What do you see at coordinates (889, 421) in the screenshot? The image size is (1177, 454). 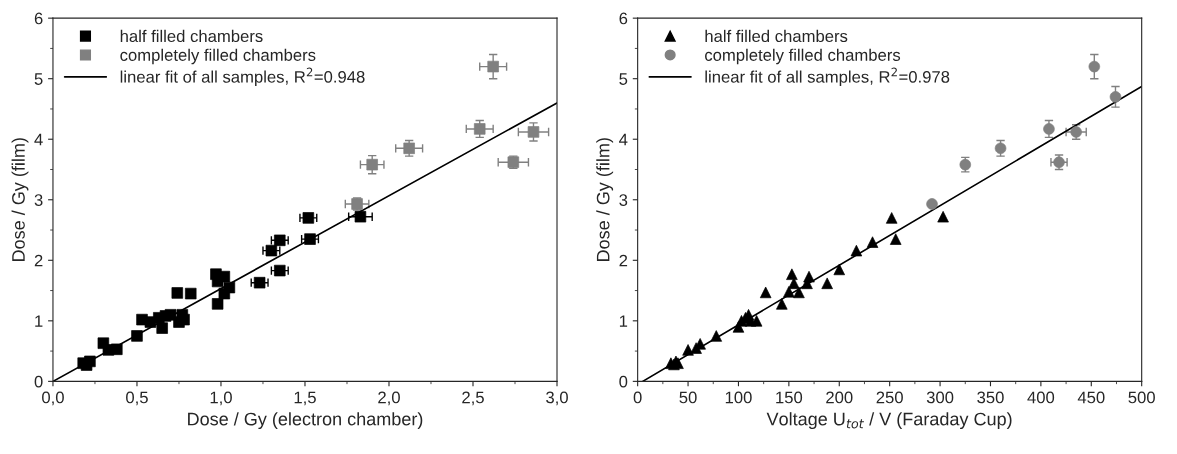 I see `x-axis-title: Voltage U$_{tot}$ / V (Faraday Cup)` at bounding box center [889, 421].